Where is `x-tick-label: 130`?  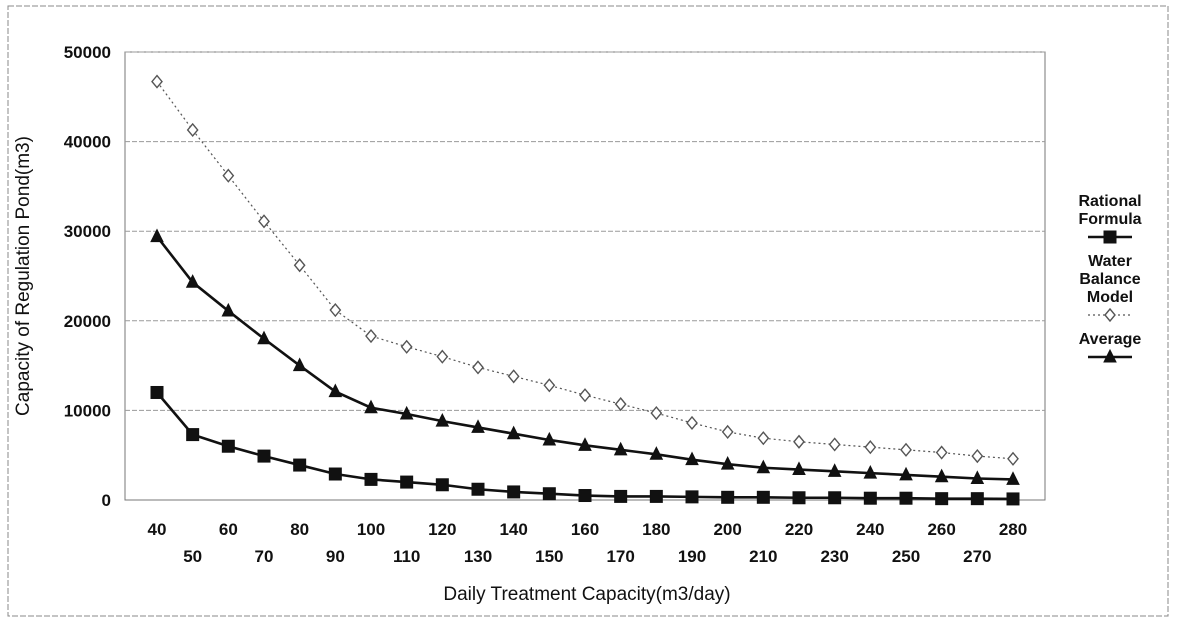 x-tick-label: 130 is located at coordinates (478, 556).